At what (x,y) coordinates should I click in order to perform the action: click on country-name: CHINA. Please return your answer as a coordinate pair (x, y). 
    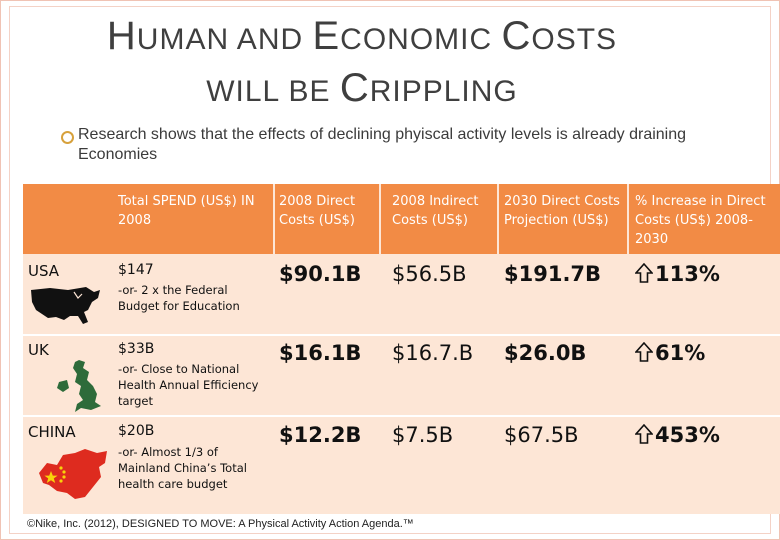
    Looking at the image, I should click on (52, 432).